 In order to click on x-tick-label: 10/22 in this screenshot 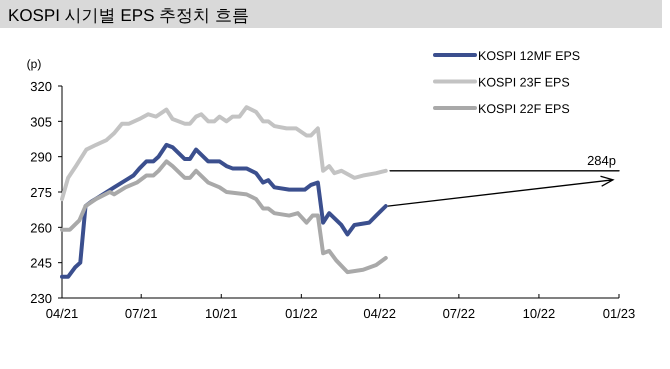, I will do `click(539, 313)`.